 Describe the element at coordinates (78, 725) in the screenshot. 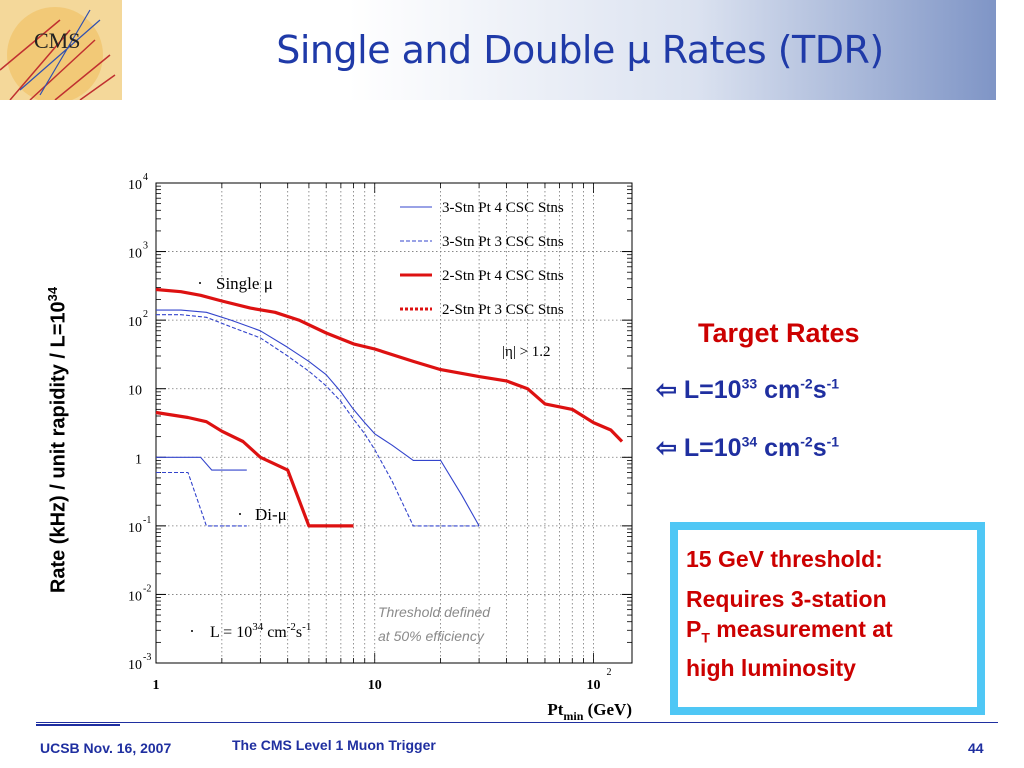

I see `footer-divider-accent` at that location.